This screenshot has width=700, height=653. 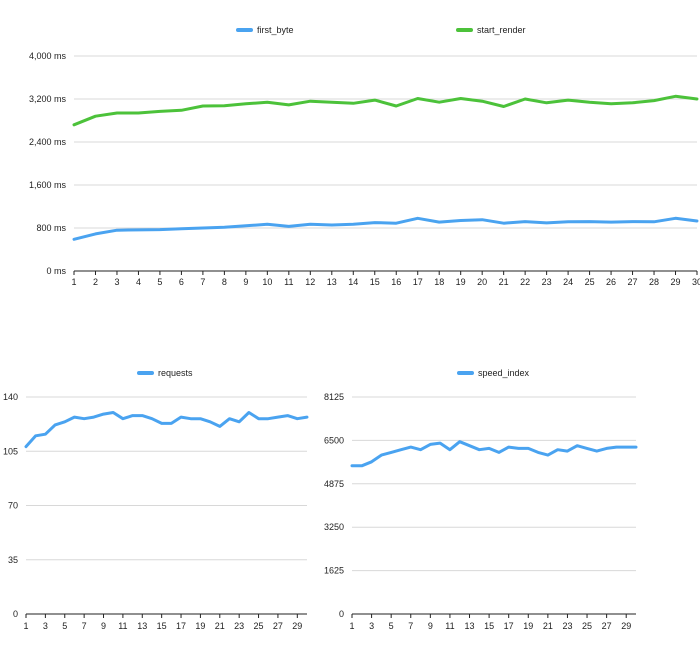 I want to click on y-tick-label: 8125, so click(x=334, y=397).